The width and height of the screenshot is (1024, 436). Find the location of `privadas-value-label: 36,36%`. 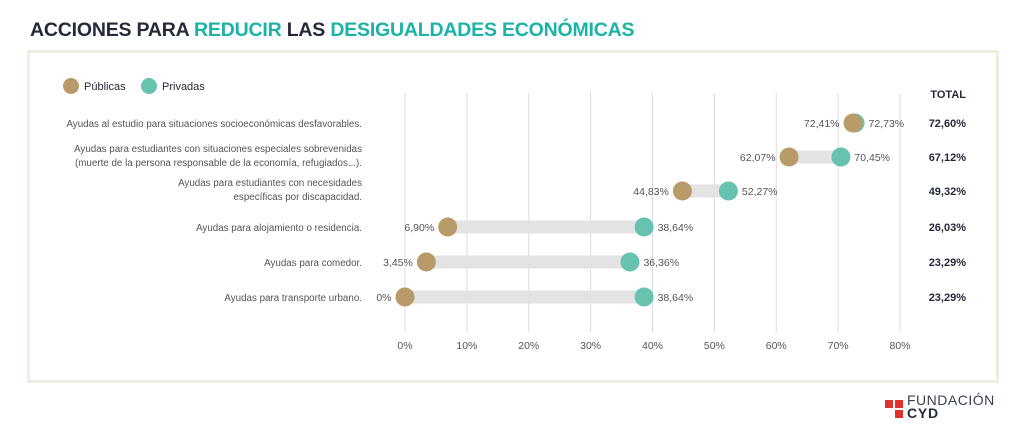

privadas-value-label: 36,36% is located at coordinates (661, 263).